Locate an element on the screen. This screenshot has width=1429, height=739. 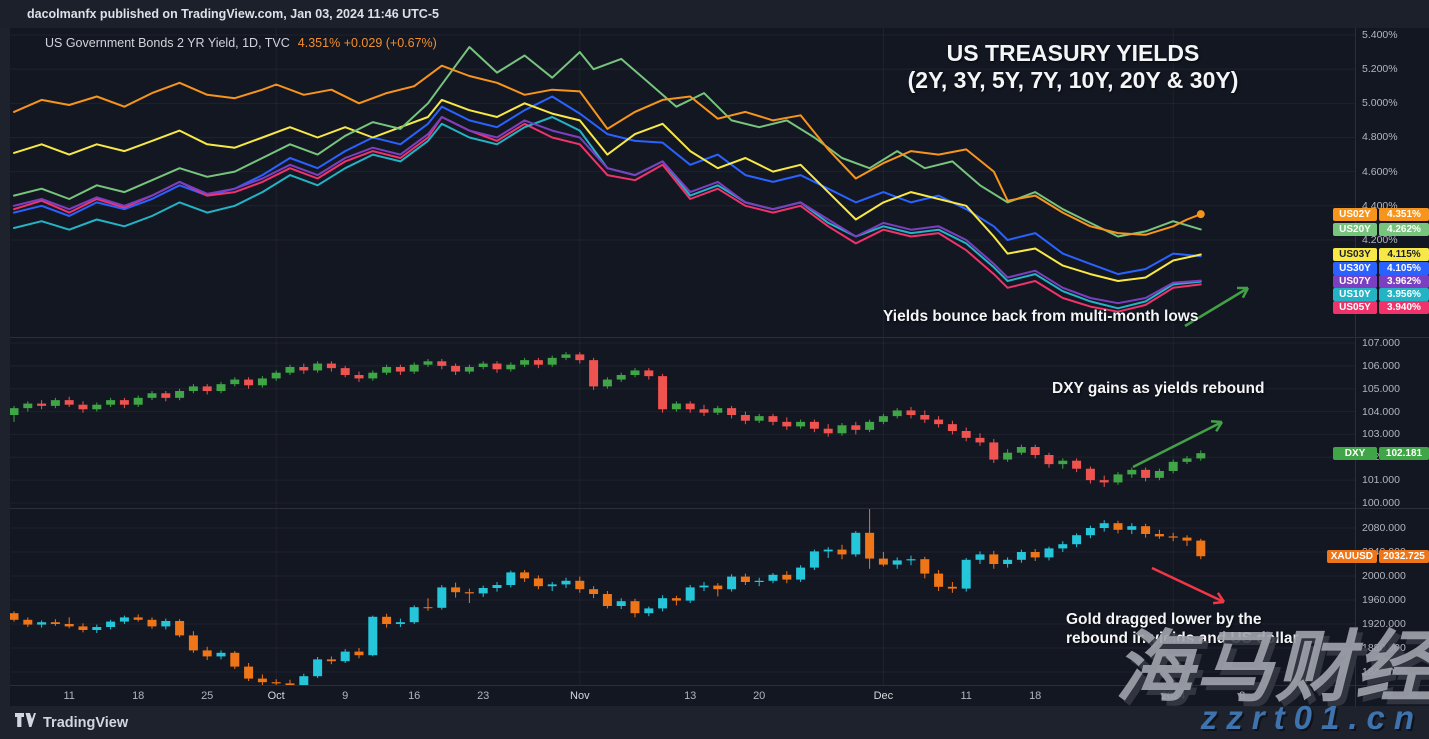
time-axis-divider is located at coordinates (719, 685).